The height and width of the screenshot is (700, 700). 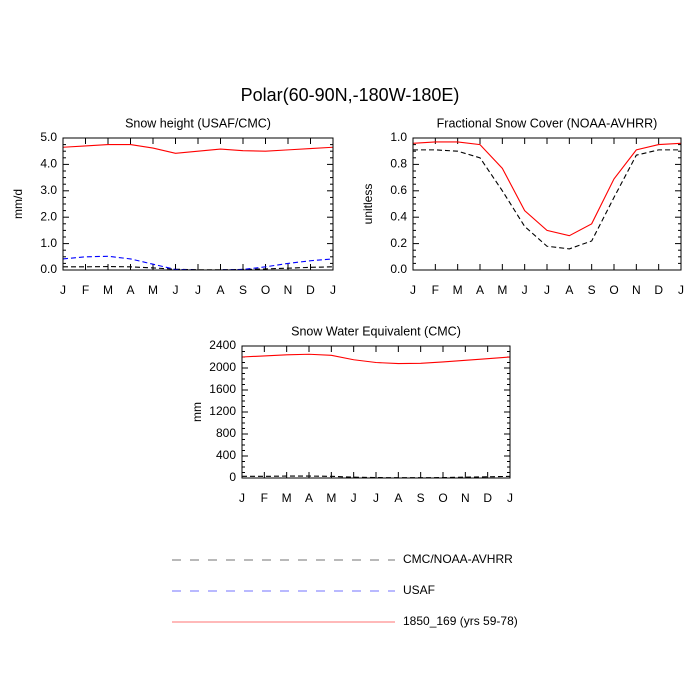 What do you see at coordinates (376, 331) in the screenshot?
I see `chart-title: Snow Water Equivalent (CMC)` at bounding box center [376, 331].